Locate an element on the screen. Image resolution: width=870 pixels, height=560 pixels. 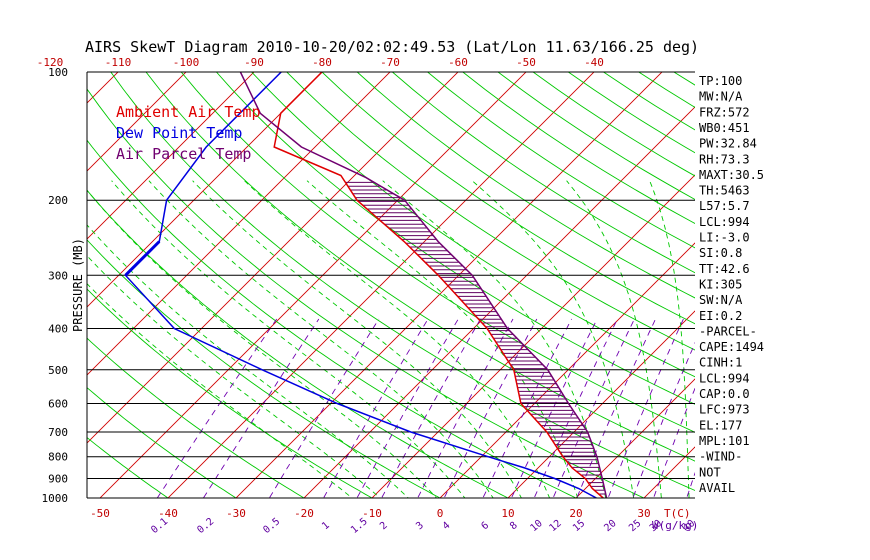
index-line: LFC:973 is located at coordinates (724, 410).